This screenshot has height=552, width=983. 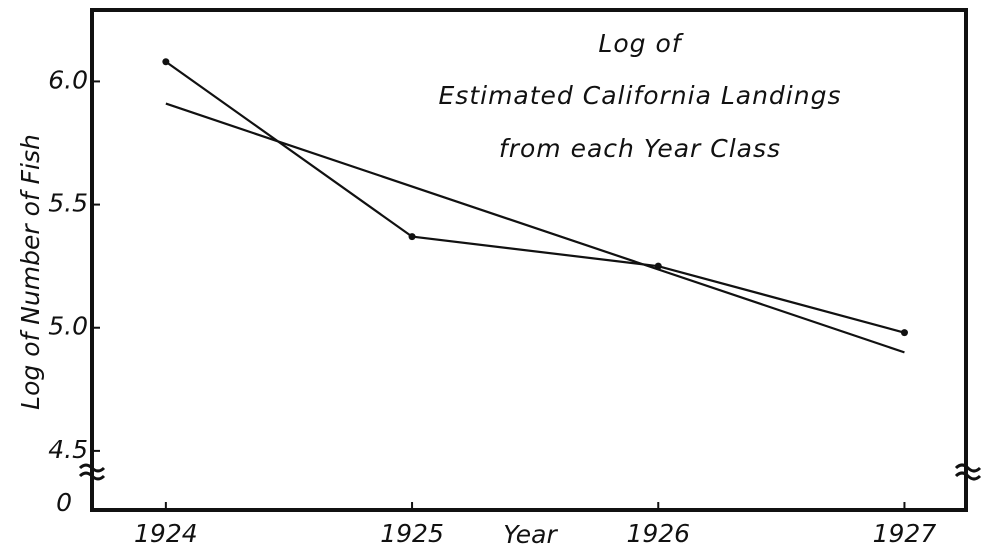 What do you see at coordinates (530, 534) in the screenshot?
I see `x-axis-label: Year` at bounding box center [530, 534].